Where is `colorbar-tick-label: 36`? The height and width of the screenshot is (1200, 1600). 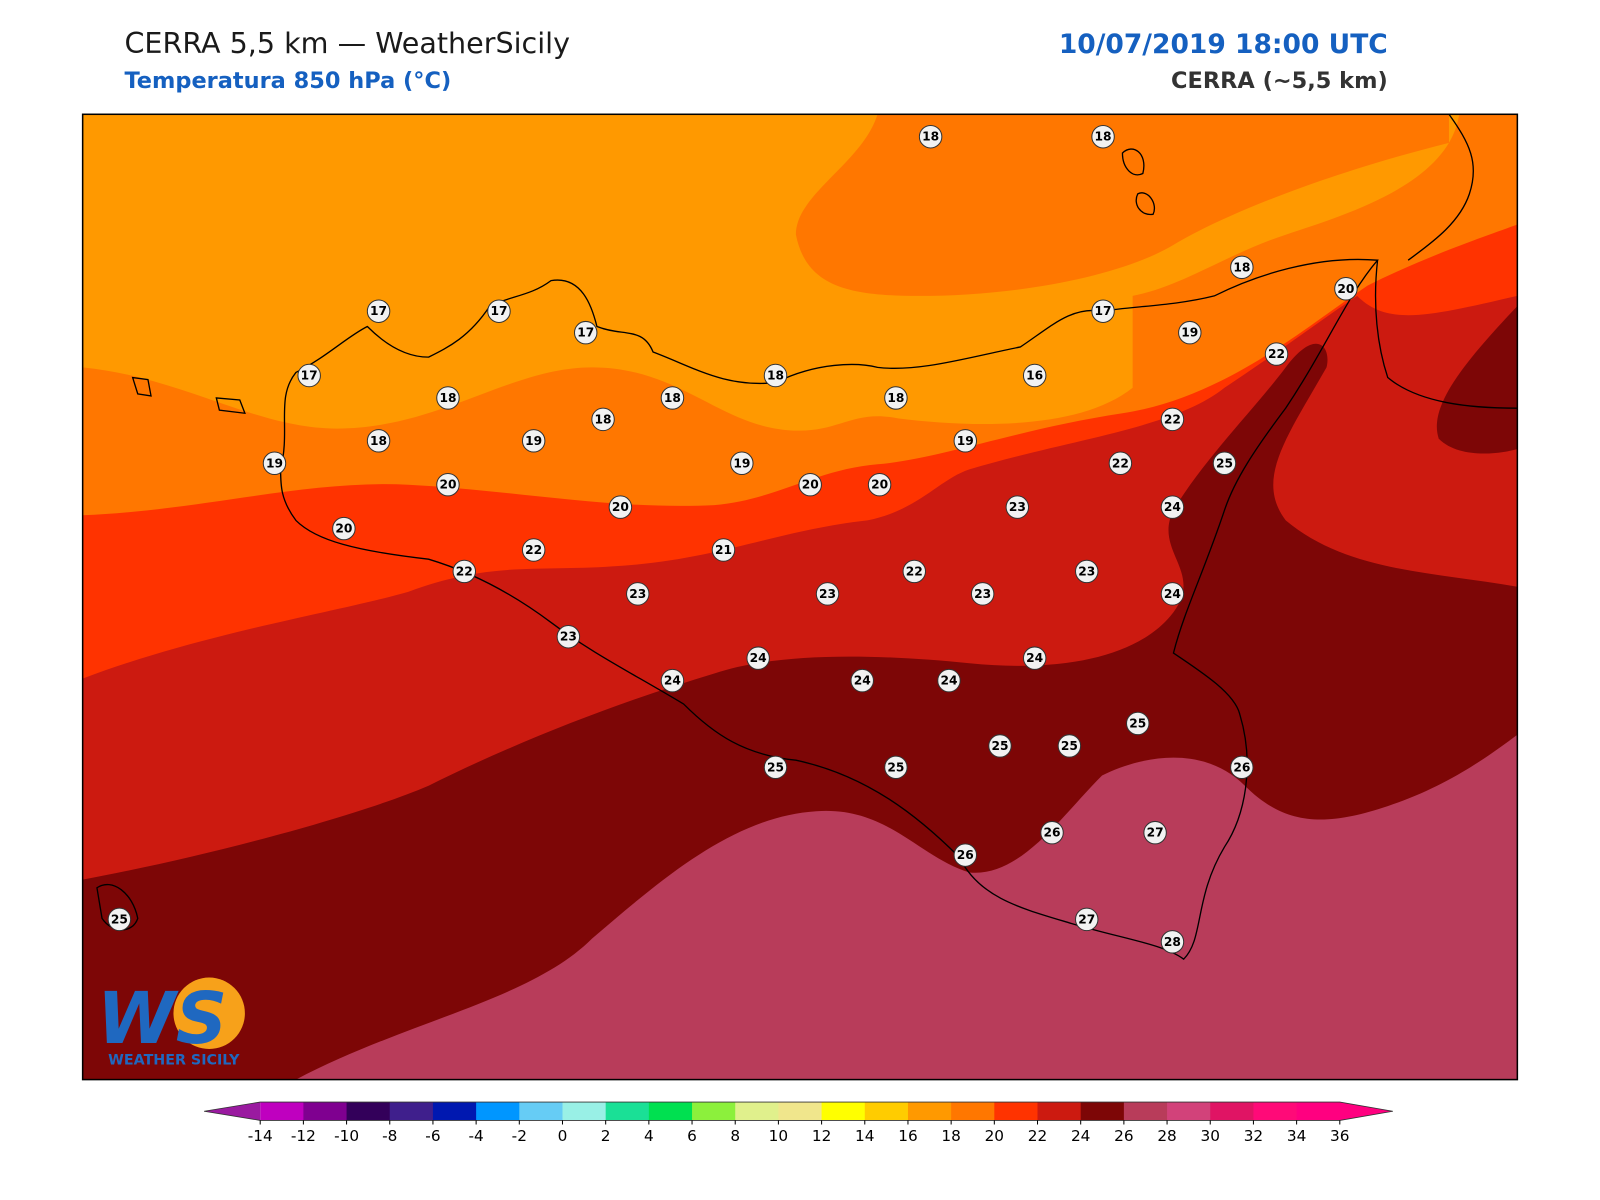 colorbar-tick-label: 36 is located at coordinates (1339, 1136).